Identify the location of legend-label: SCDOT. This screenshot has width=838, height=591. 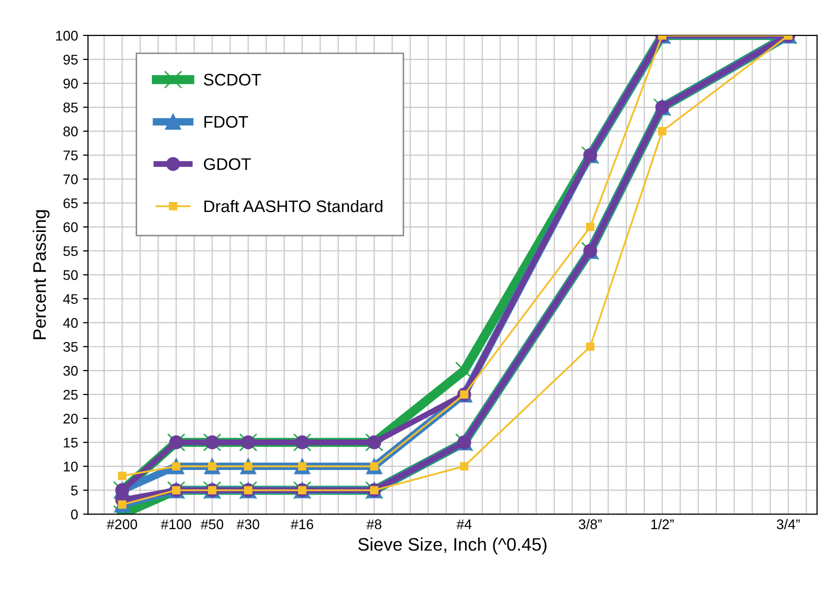
(233, 80).